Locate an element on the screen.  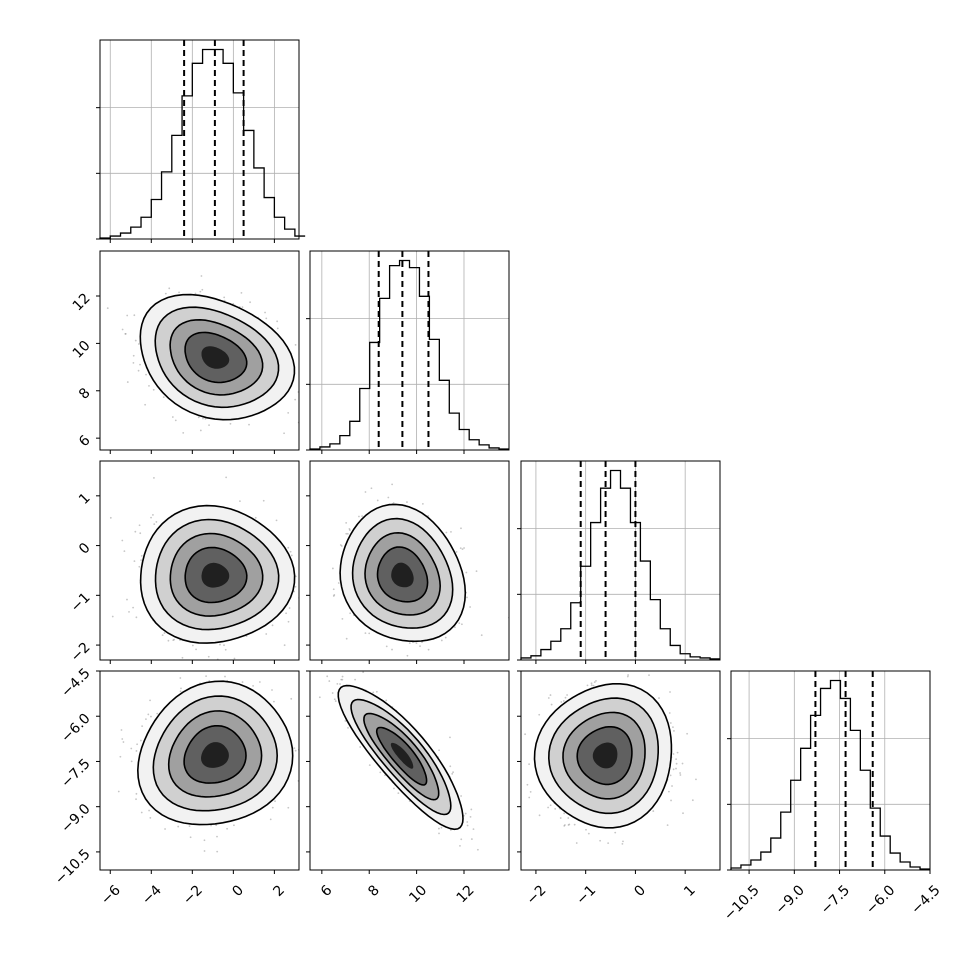
y-tick-label: 10 is located at coordinates (82, 350).